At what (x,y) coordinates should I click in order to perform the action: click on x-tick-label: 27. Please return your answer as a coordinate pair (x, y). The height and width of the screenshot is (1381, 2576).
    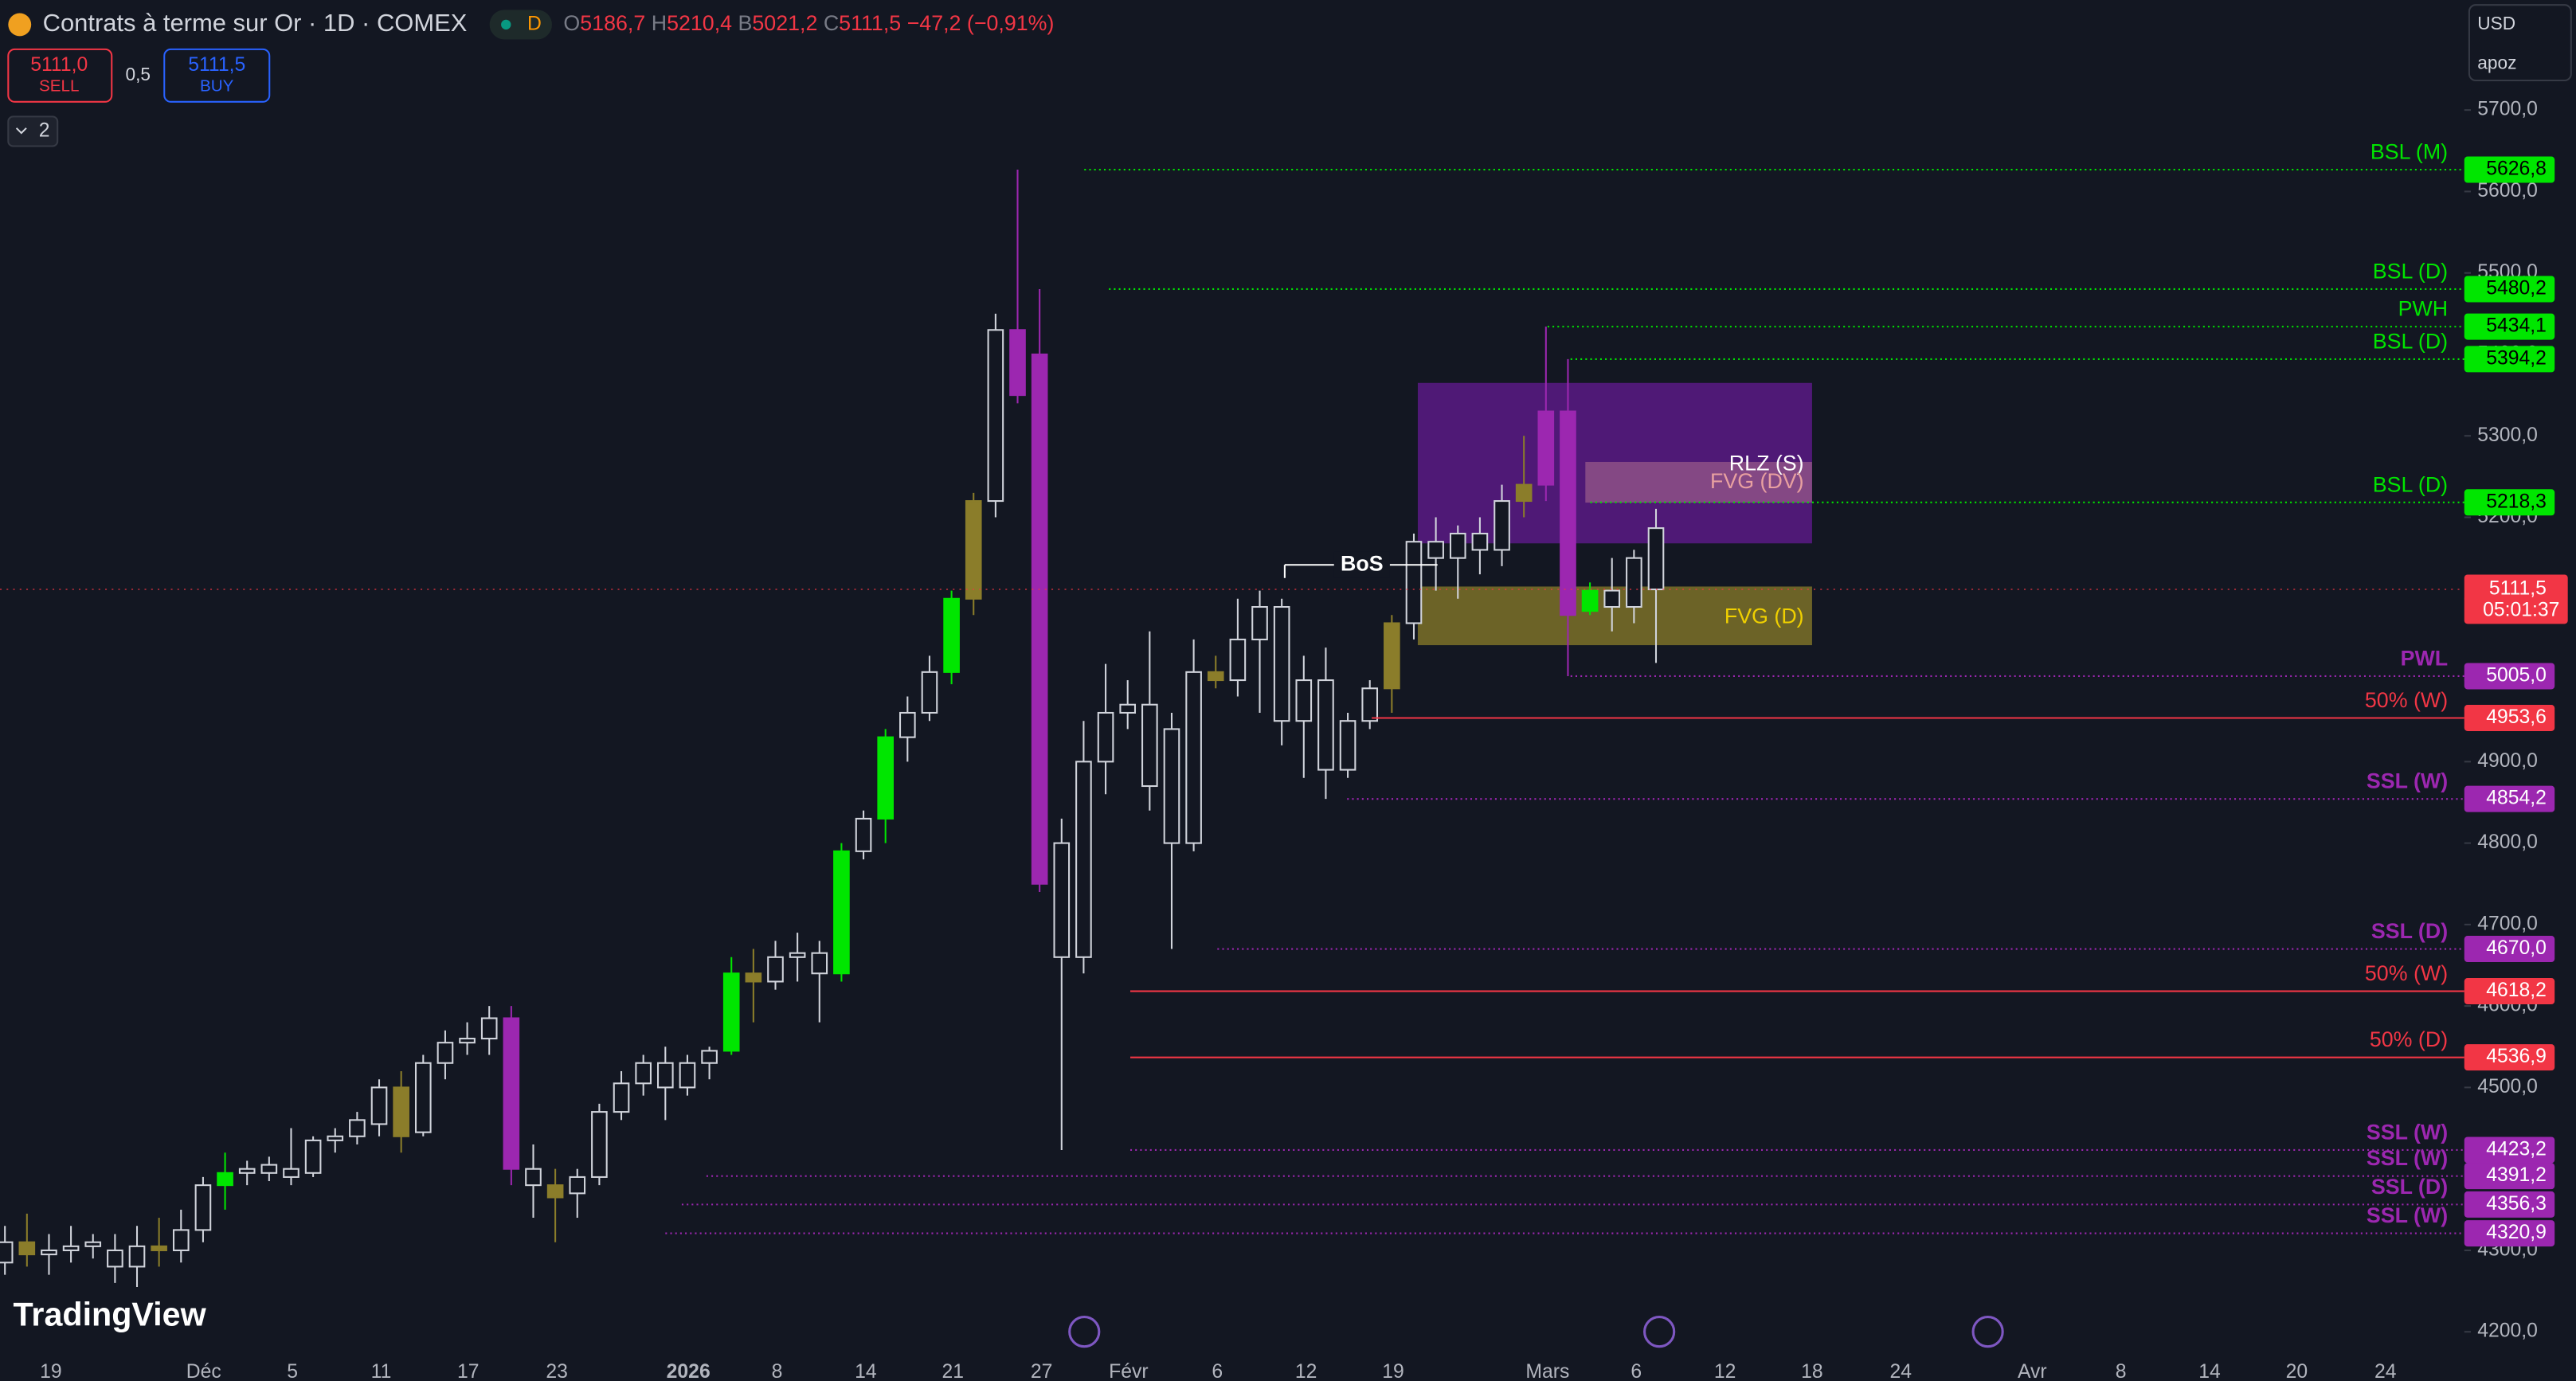
    Looking at the image, I should click on (1042, 1371).